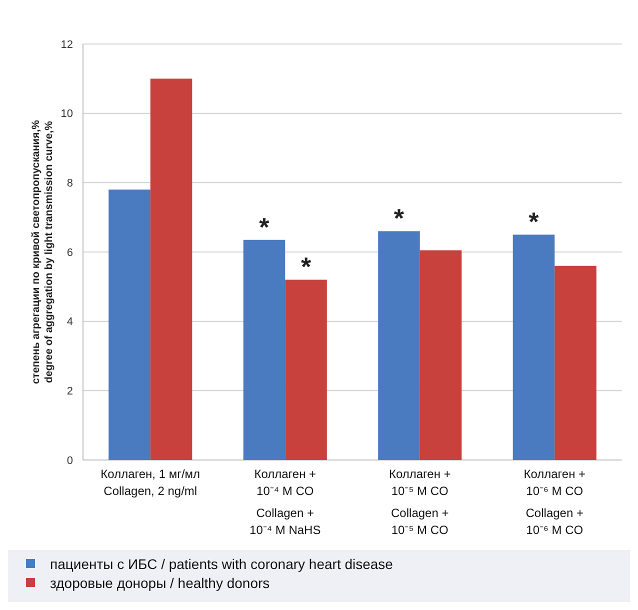 The height and width of the screenshot is (610, 638). I want to click on x-tick-label: Коллаген + 10⁻⁶ M CO Collagen + 10⁻⁶ M CO, so click(555, 502).